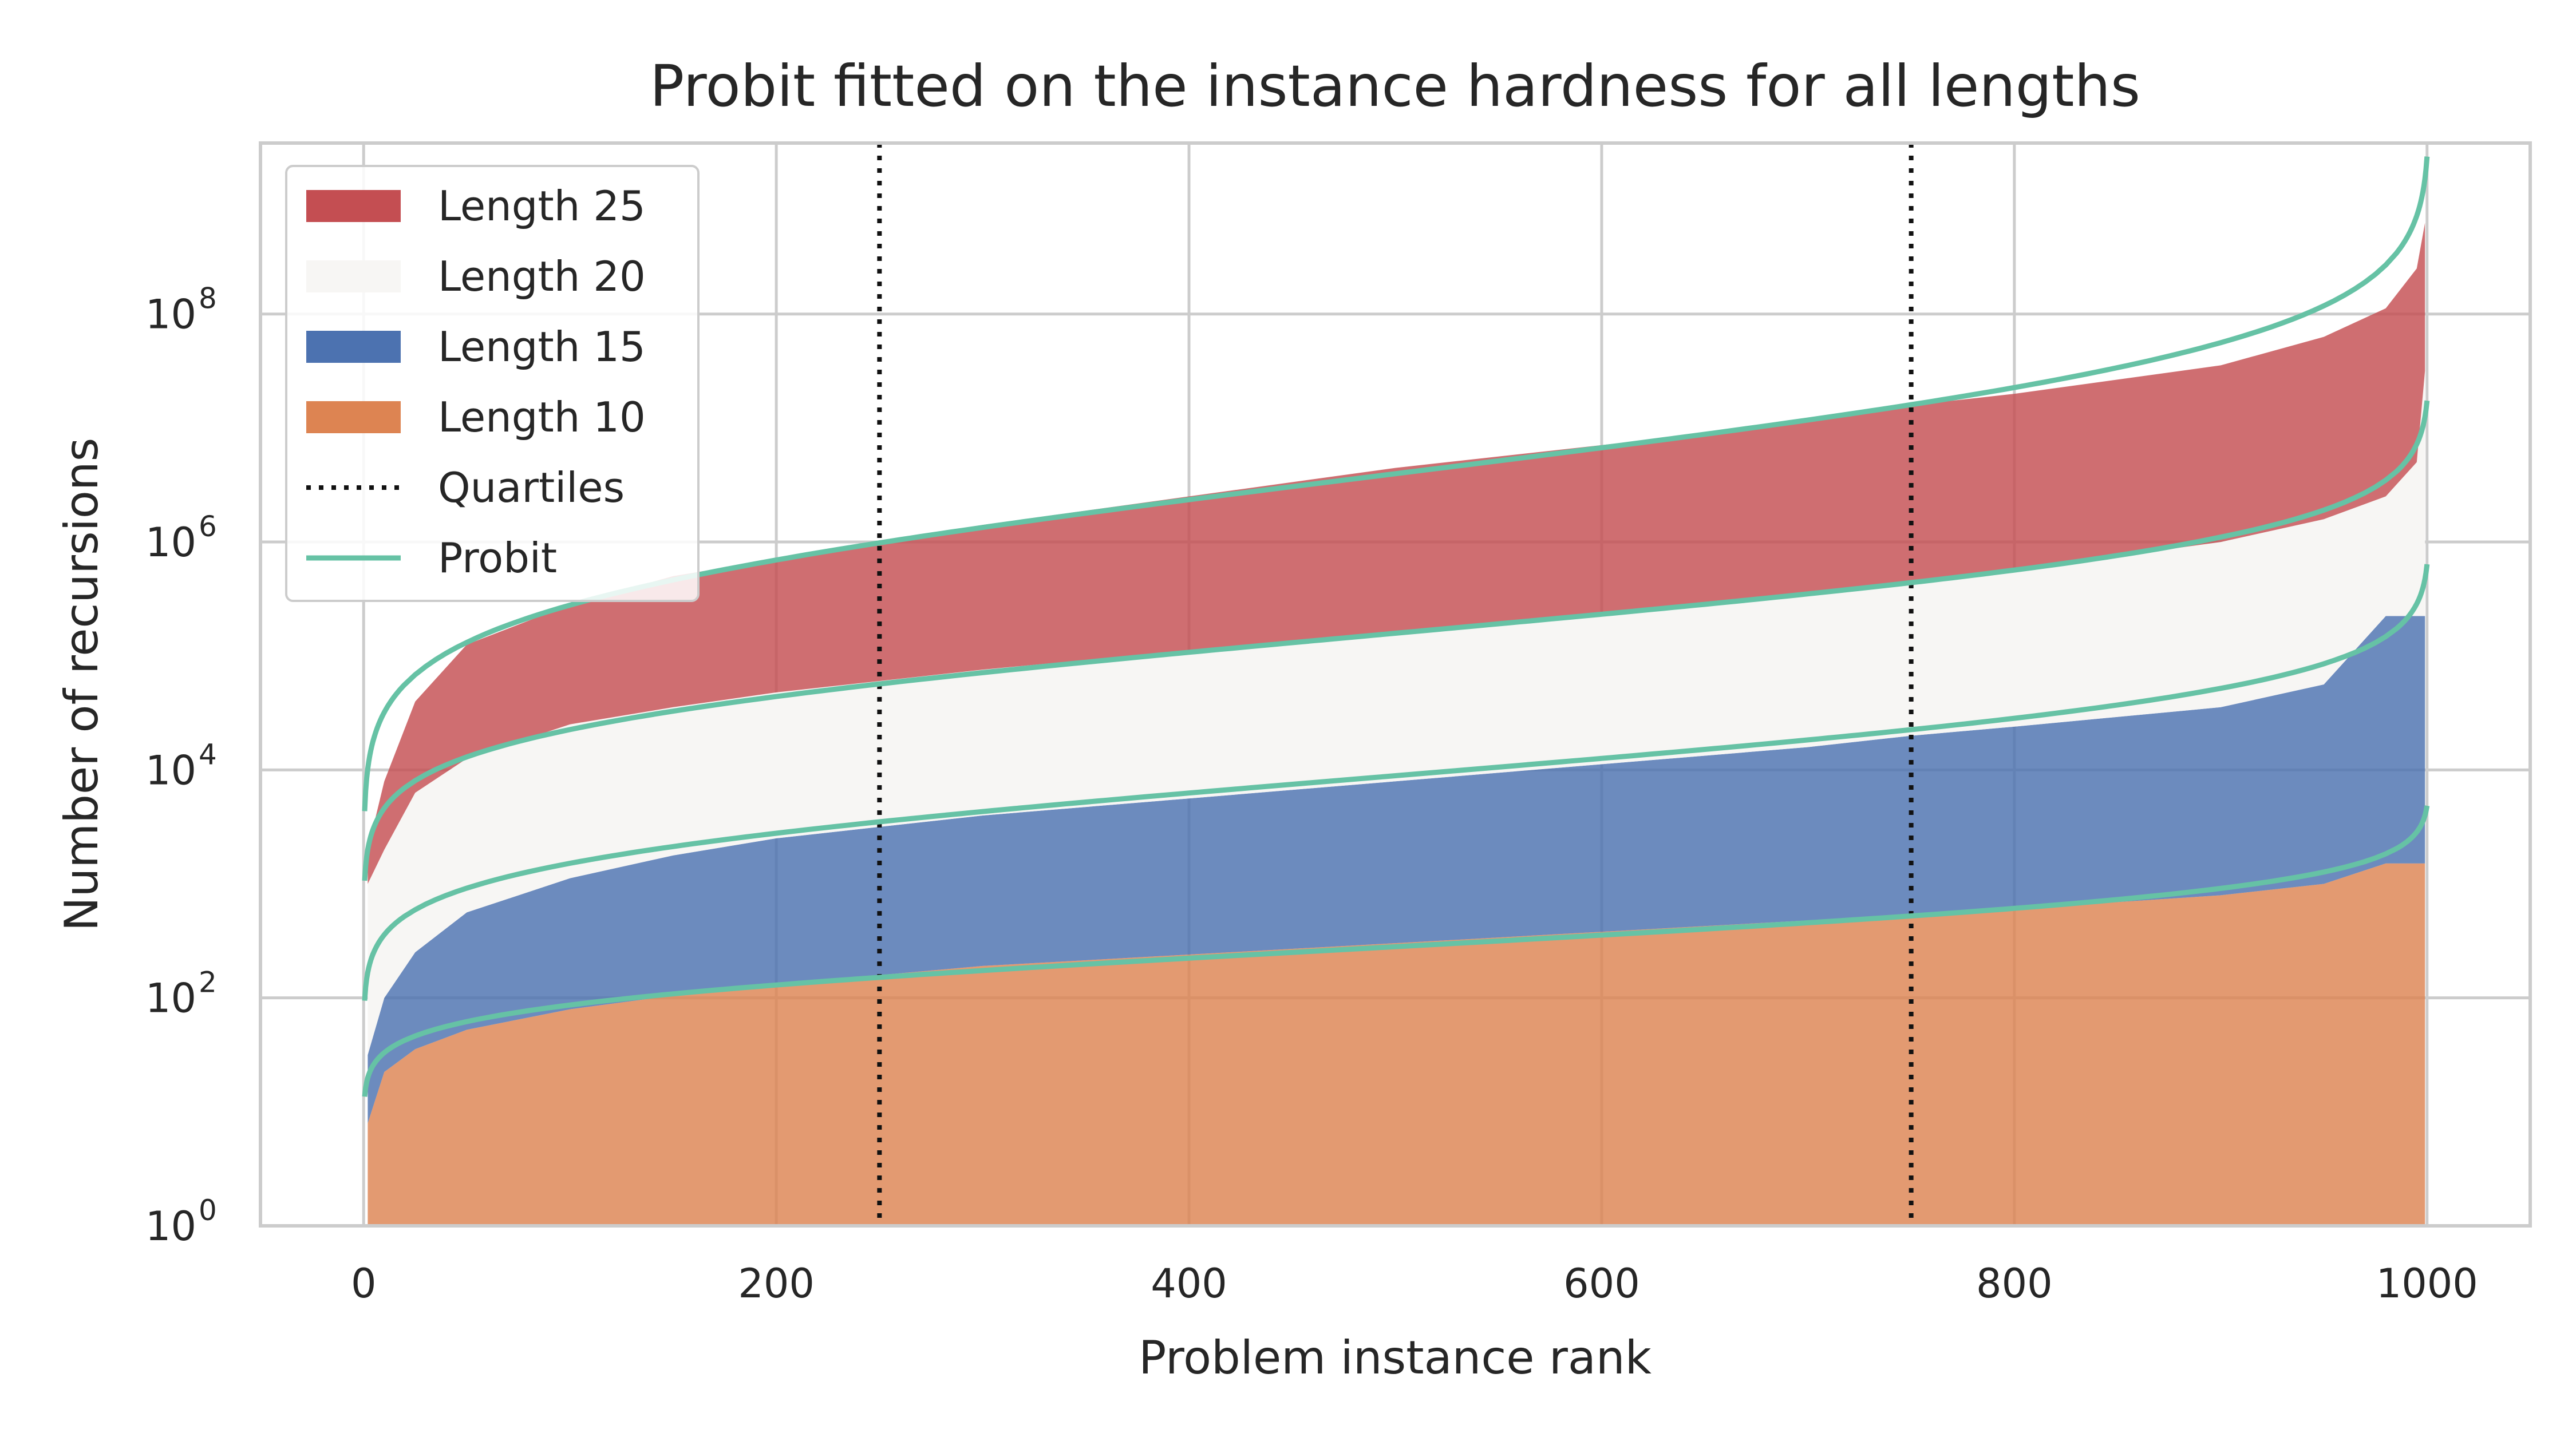 The height and width of the screenshot is (1445, 2576). I want to click on legend-label: Length 25, so click(542, 206).